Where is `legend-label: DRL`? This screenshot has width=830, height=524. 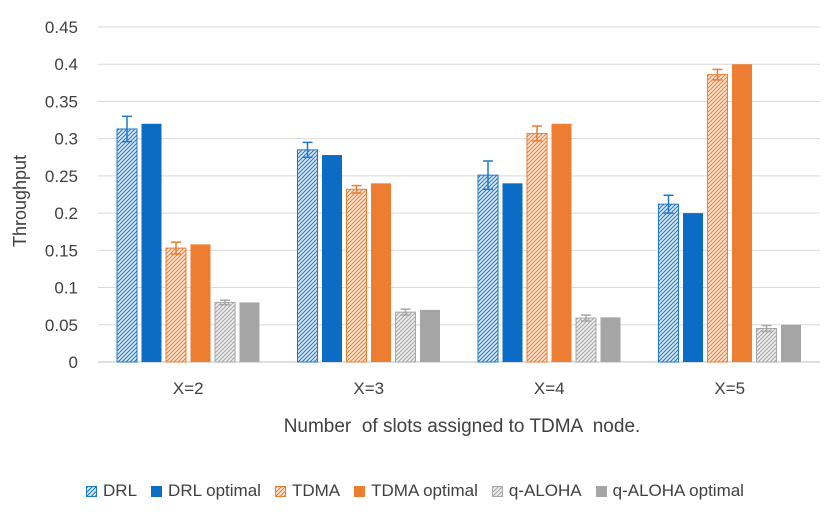 legend-label: DRL is located at coordinates (120, 490).